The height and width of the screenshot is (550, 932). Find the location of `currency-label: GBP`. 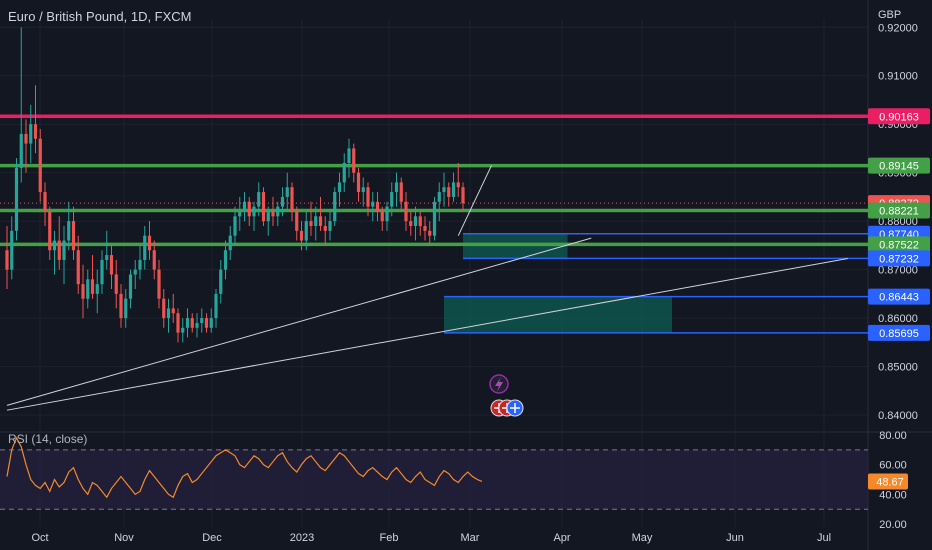

currency-label: GBP is located at coordinates (890, 15).